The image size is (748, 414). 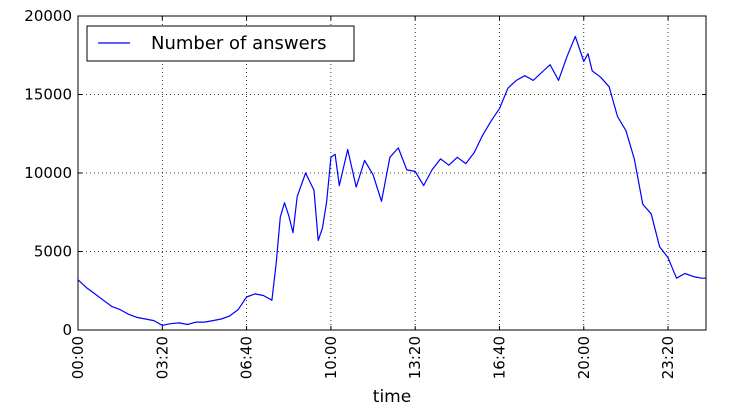 What do you see at coordinates (78, 357) in the screenshot?
I see `x-tick-label: 00:00` at bounding box center [78, 357].